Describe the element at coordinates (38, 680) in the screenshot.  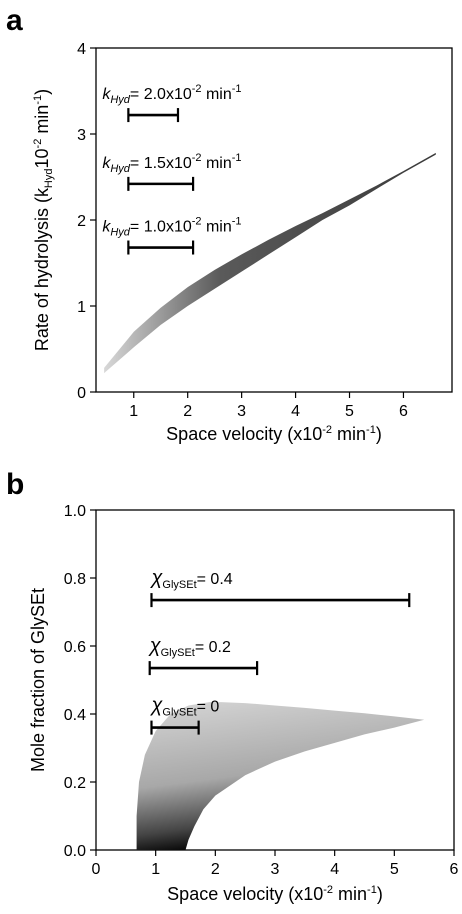
I see `panel-b-y-axis-label: Mole fraction of GlySEt` at that location.